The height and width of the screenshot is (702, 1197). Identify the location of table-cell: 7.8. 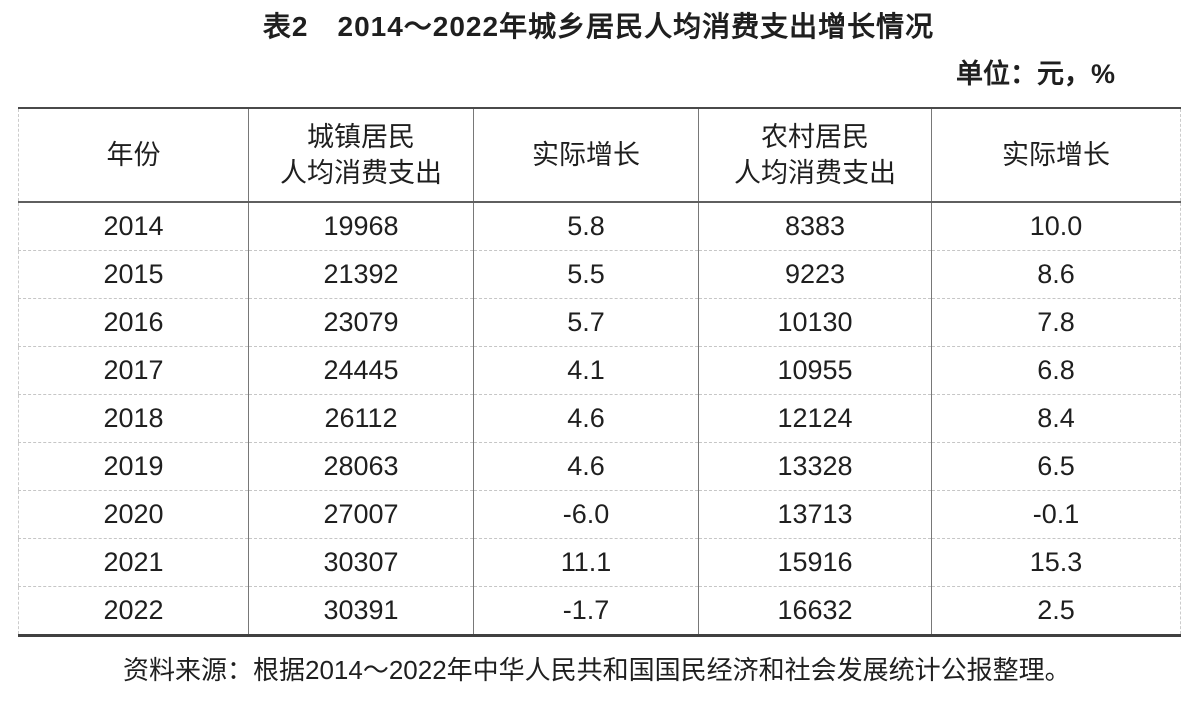
(1056, 322).